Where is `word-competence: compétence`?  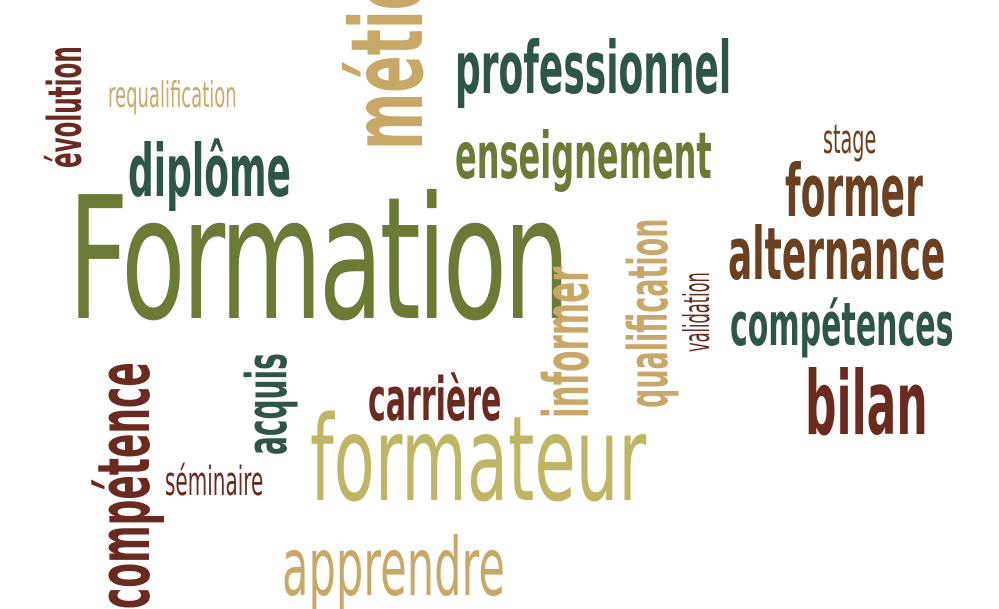
word-competence: compétence is located at coordinates (124, 485).